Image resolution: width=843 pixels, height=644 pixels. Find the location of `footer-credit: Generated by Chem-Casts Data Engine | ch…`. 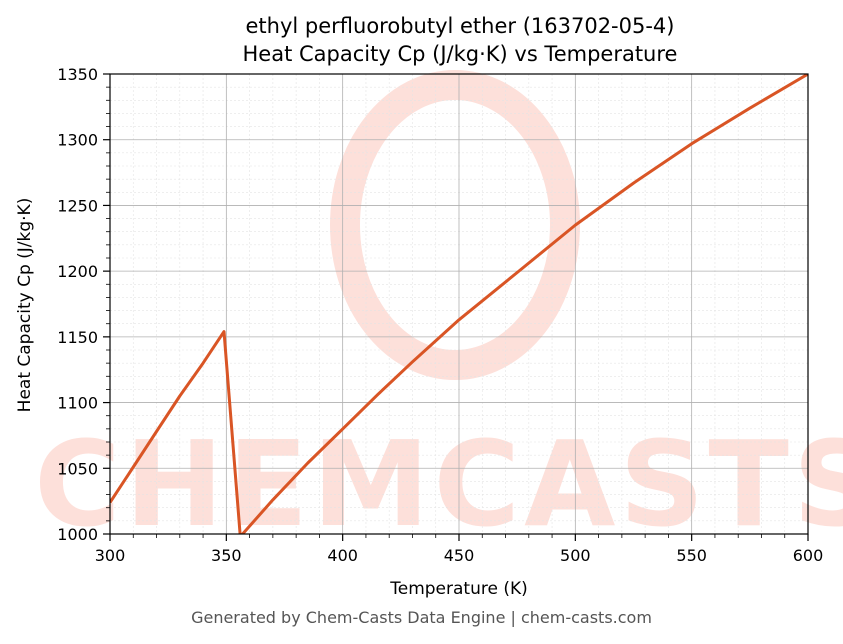

footer-credit: Generated by Chem-Casts Data Engine | ch… is located at coordinates (421, 617).